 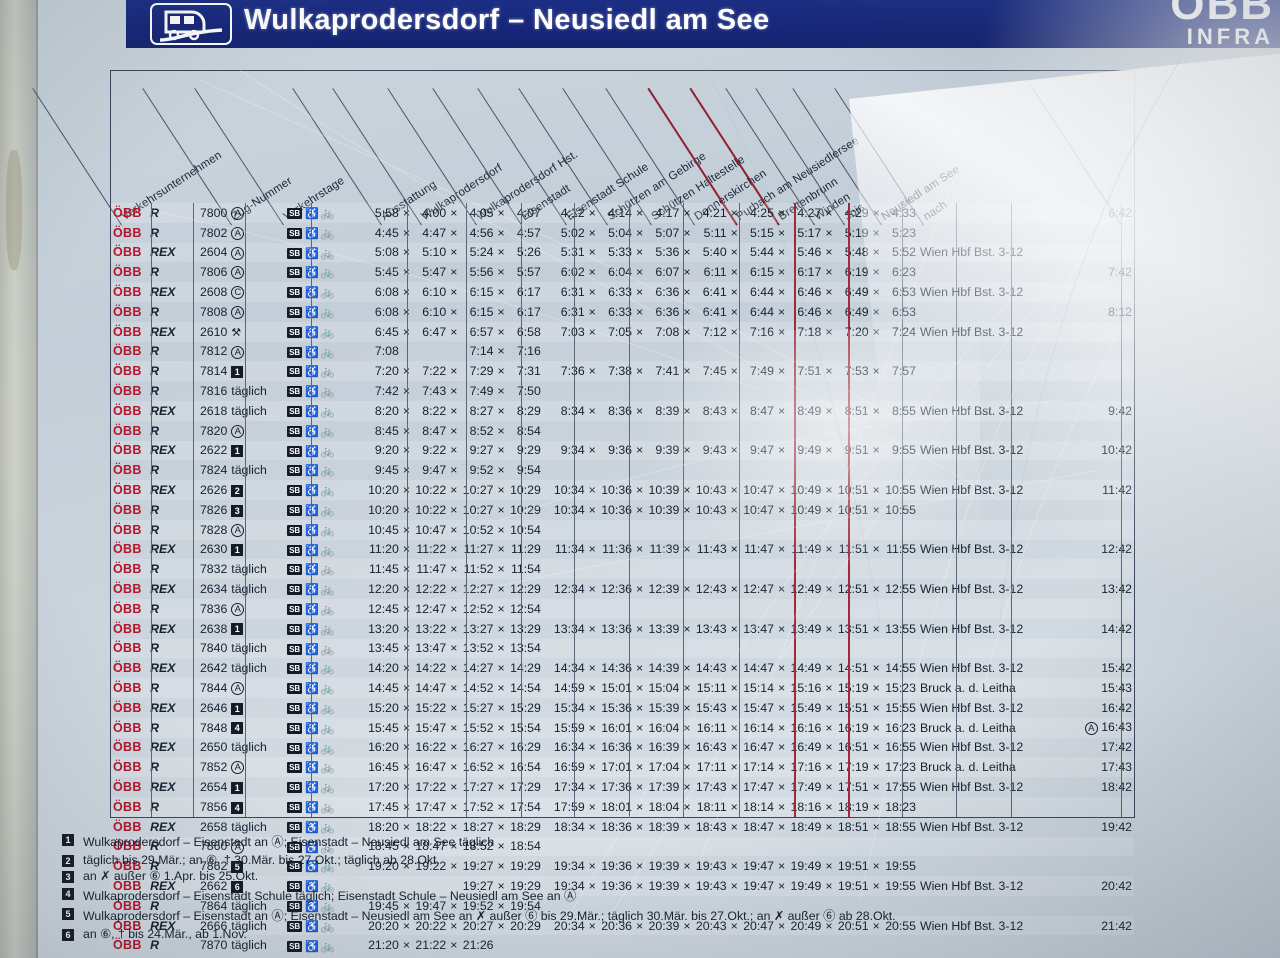 I want to click on conn-symbol-a: A, so click(x=1091, y=728).